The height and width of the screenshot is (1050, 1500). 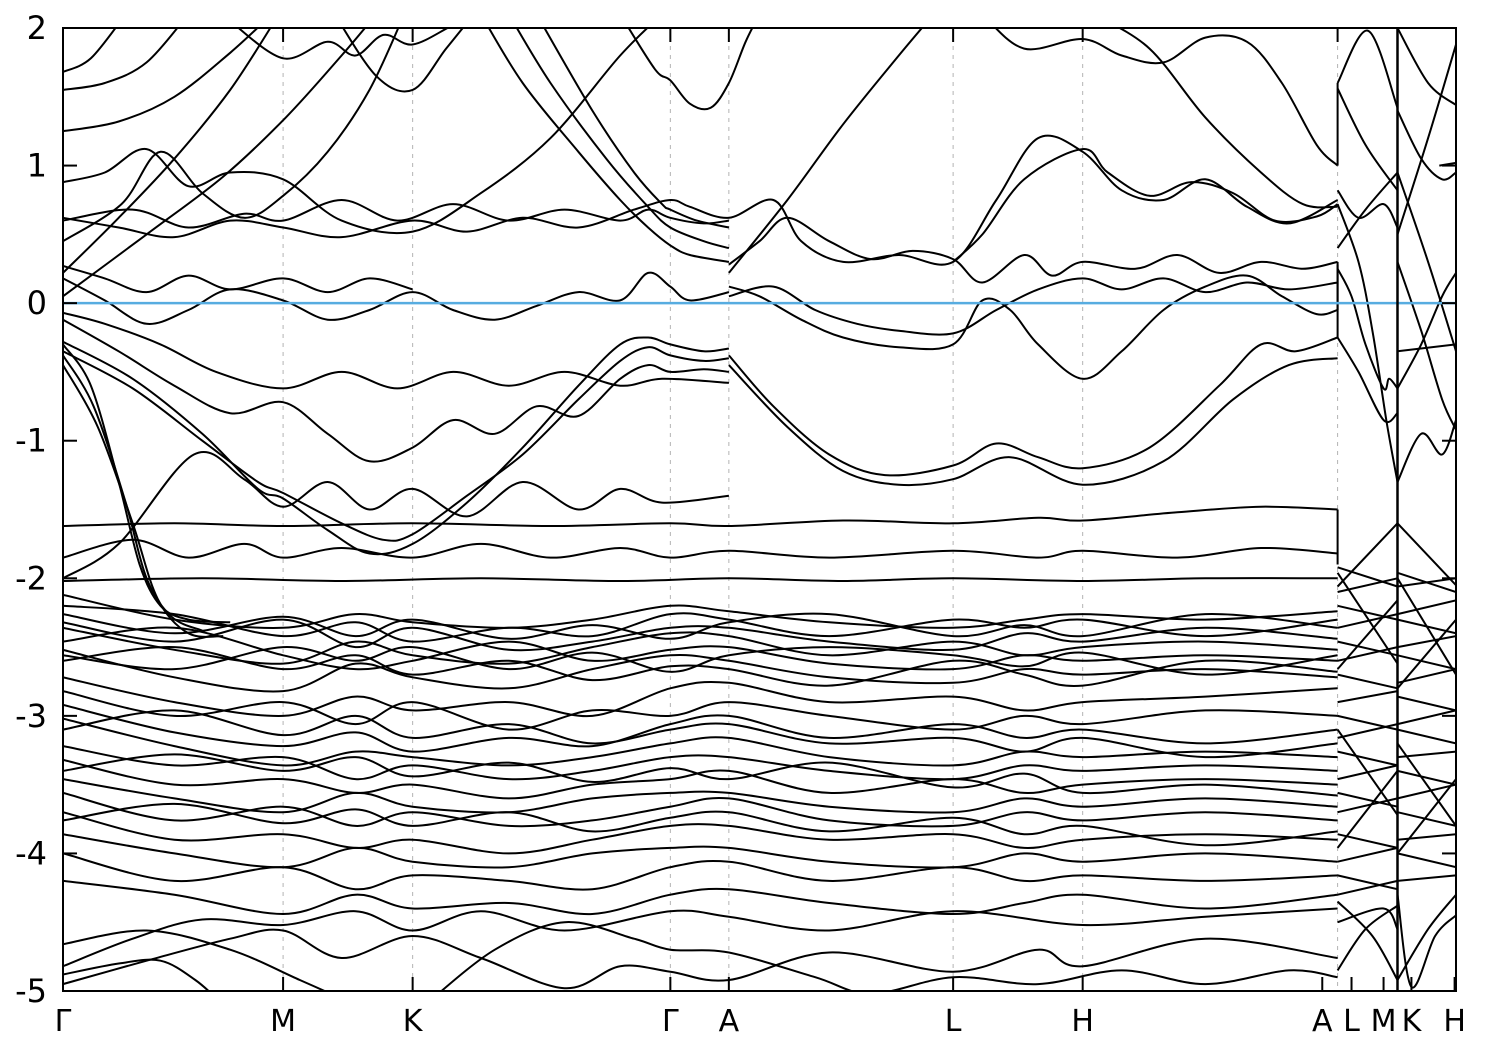 I want to click on y-tick-label: -4, so click(x=31, y=853).